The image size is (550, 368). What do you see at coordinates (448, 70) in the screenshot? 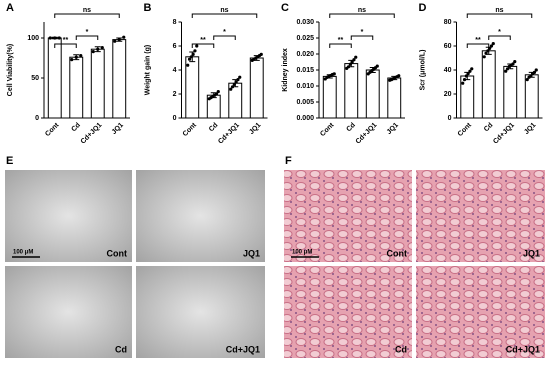
I see `y-tick-label: 40` at bounding box center [448, 70].